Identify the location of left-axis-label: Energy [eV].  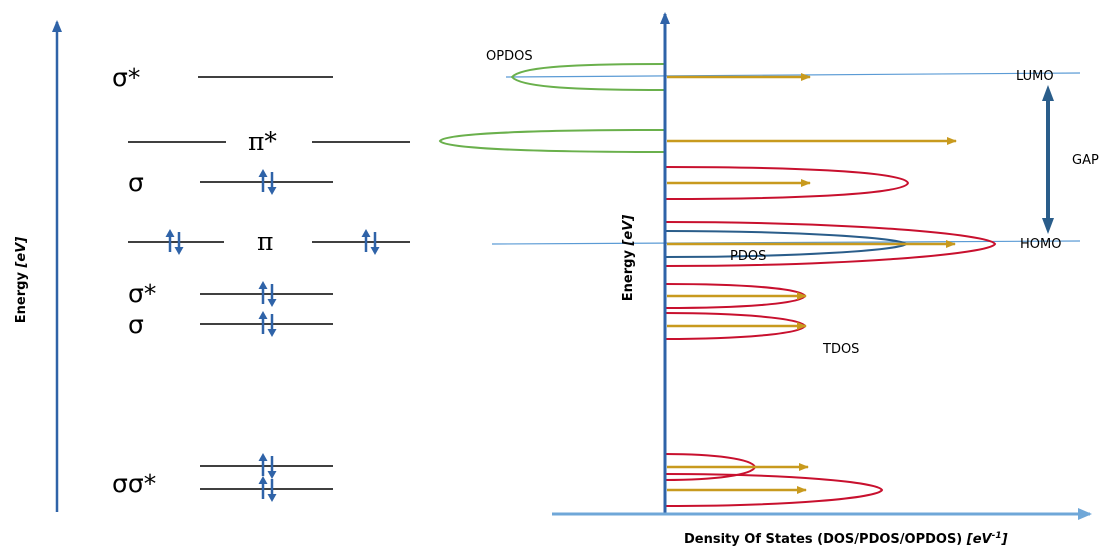
(21, 280).